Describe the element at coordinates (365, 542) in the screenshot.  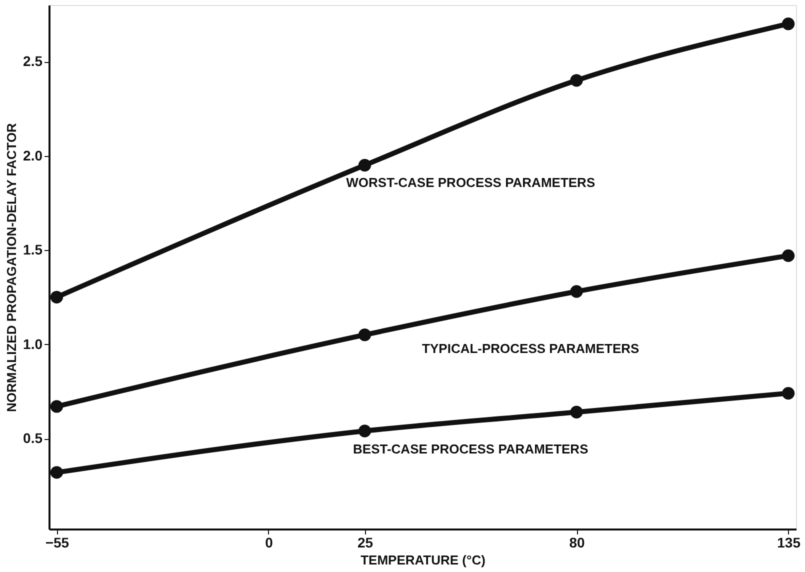
I see `x-tick-label: 25` at that location.